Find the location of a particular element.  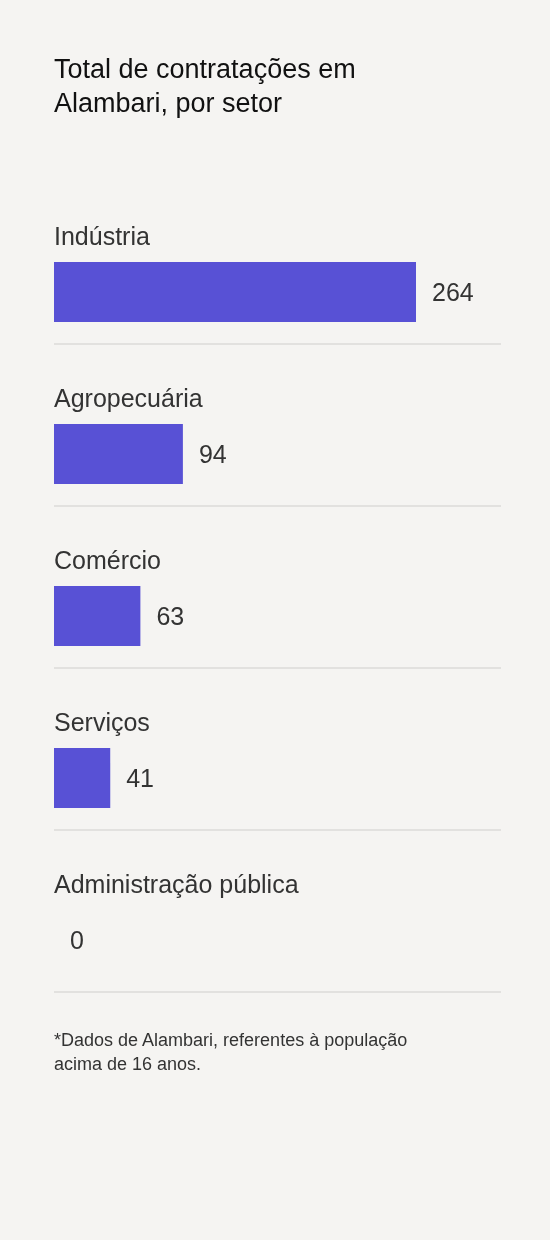

y-tick-label: Administração pública is located at coordinates (176, 883).